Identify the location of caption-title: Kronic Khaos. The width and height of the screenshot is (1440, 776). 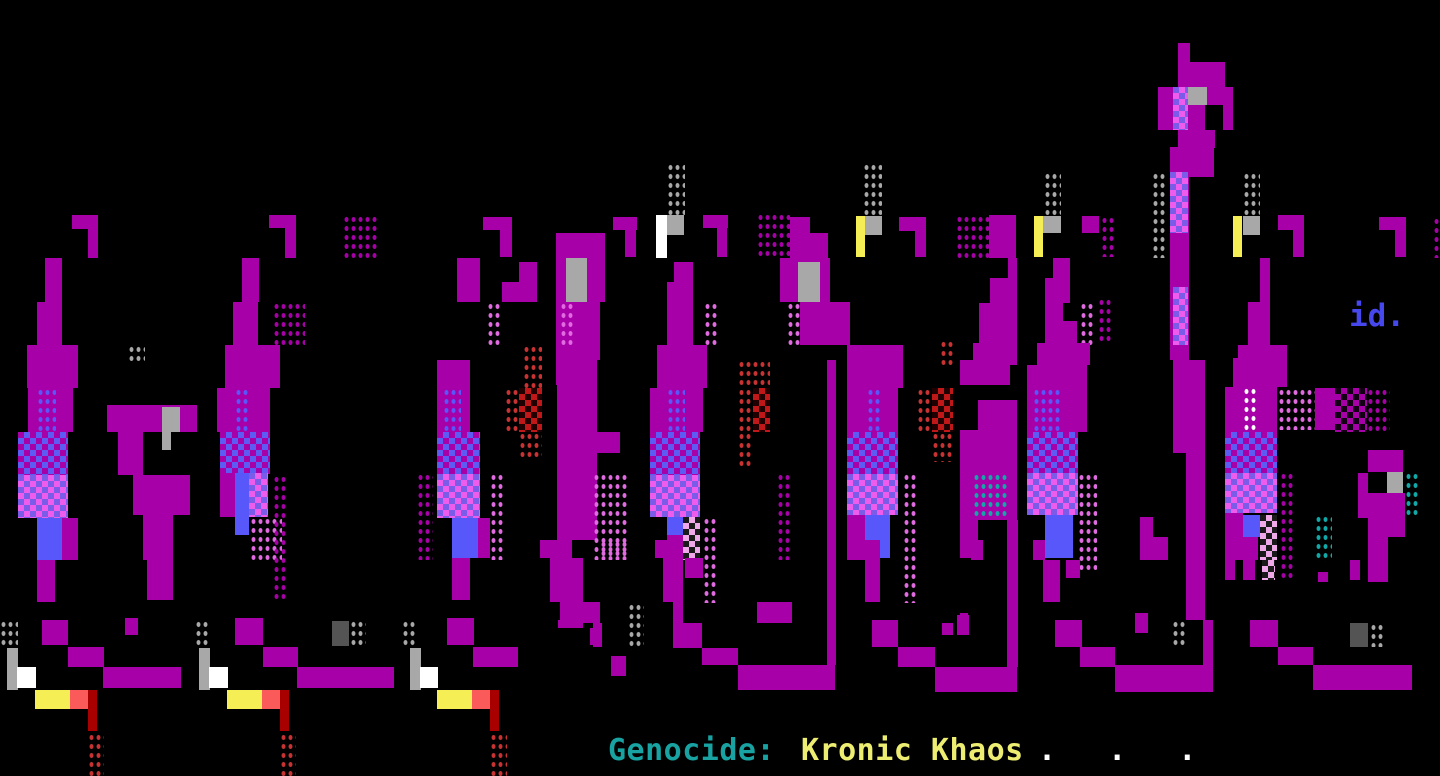
(912, 750).